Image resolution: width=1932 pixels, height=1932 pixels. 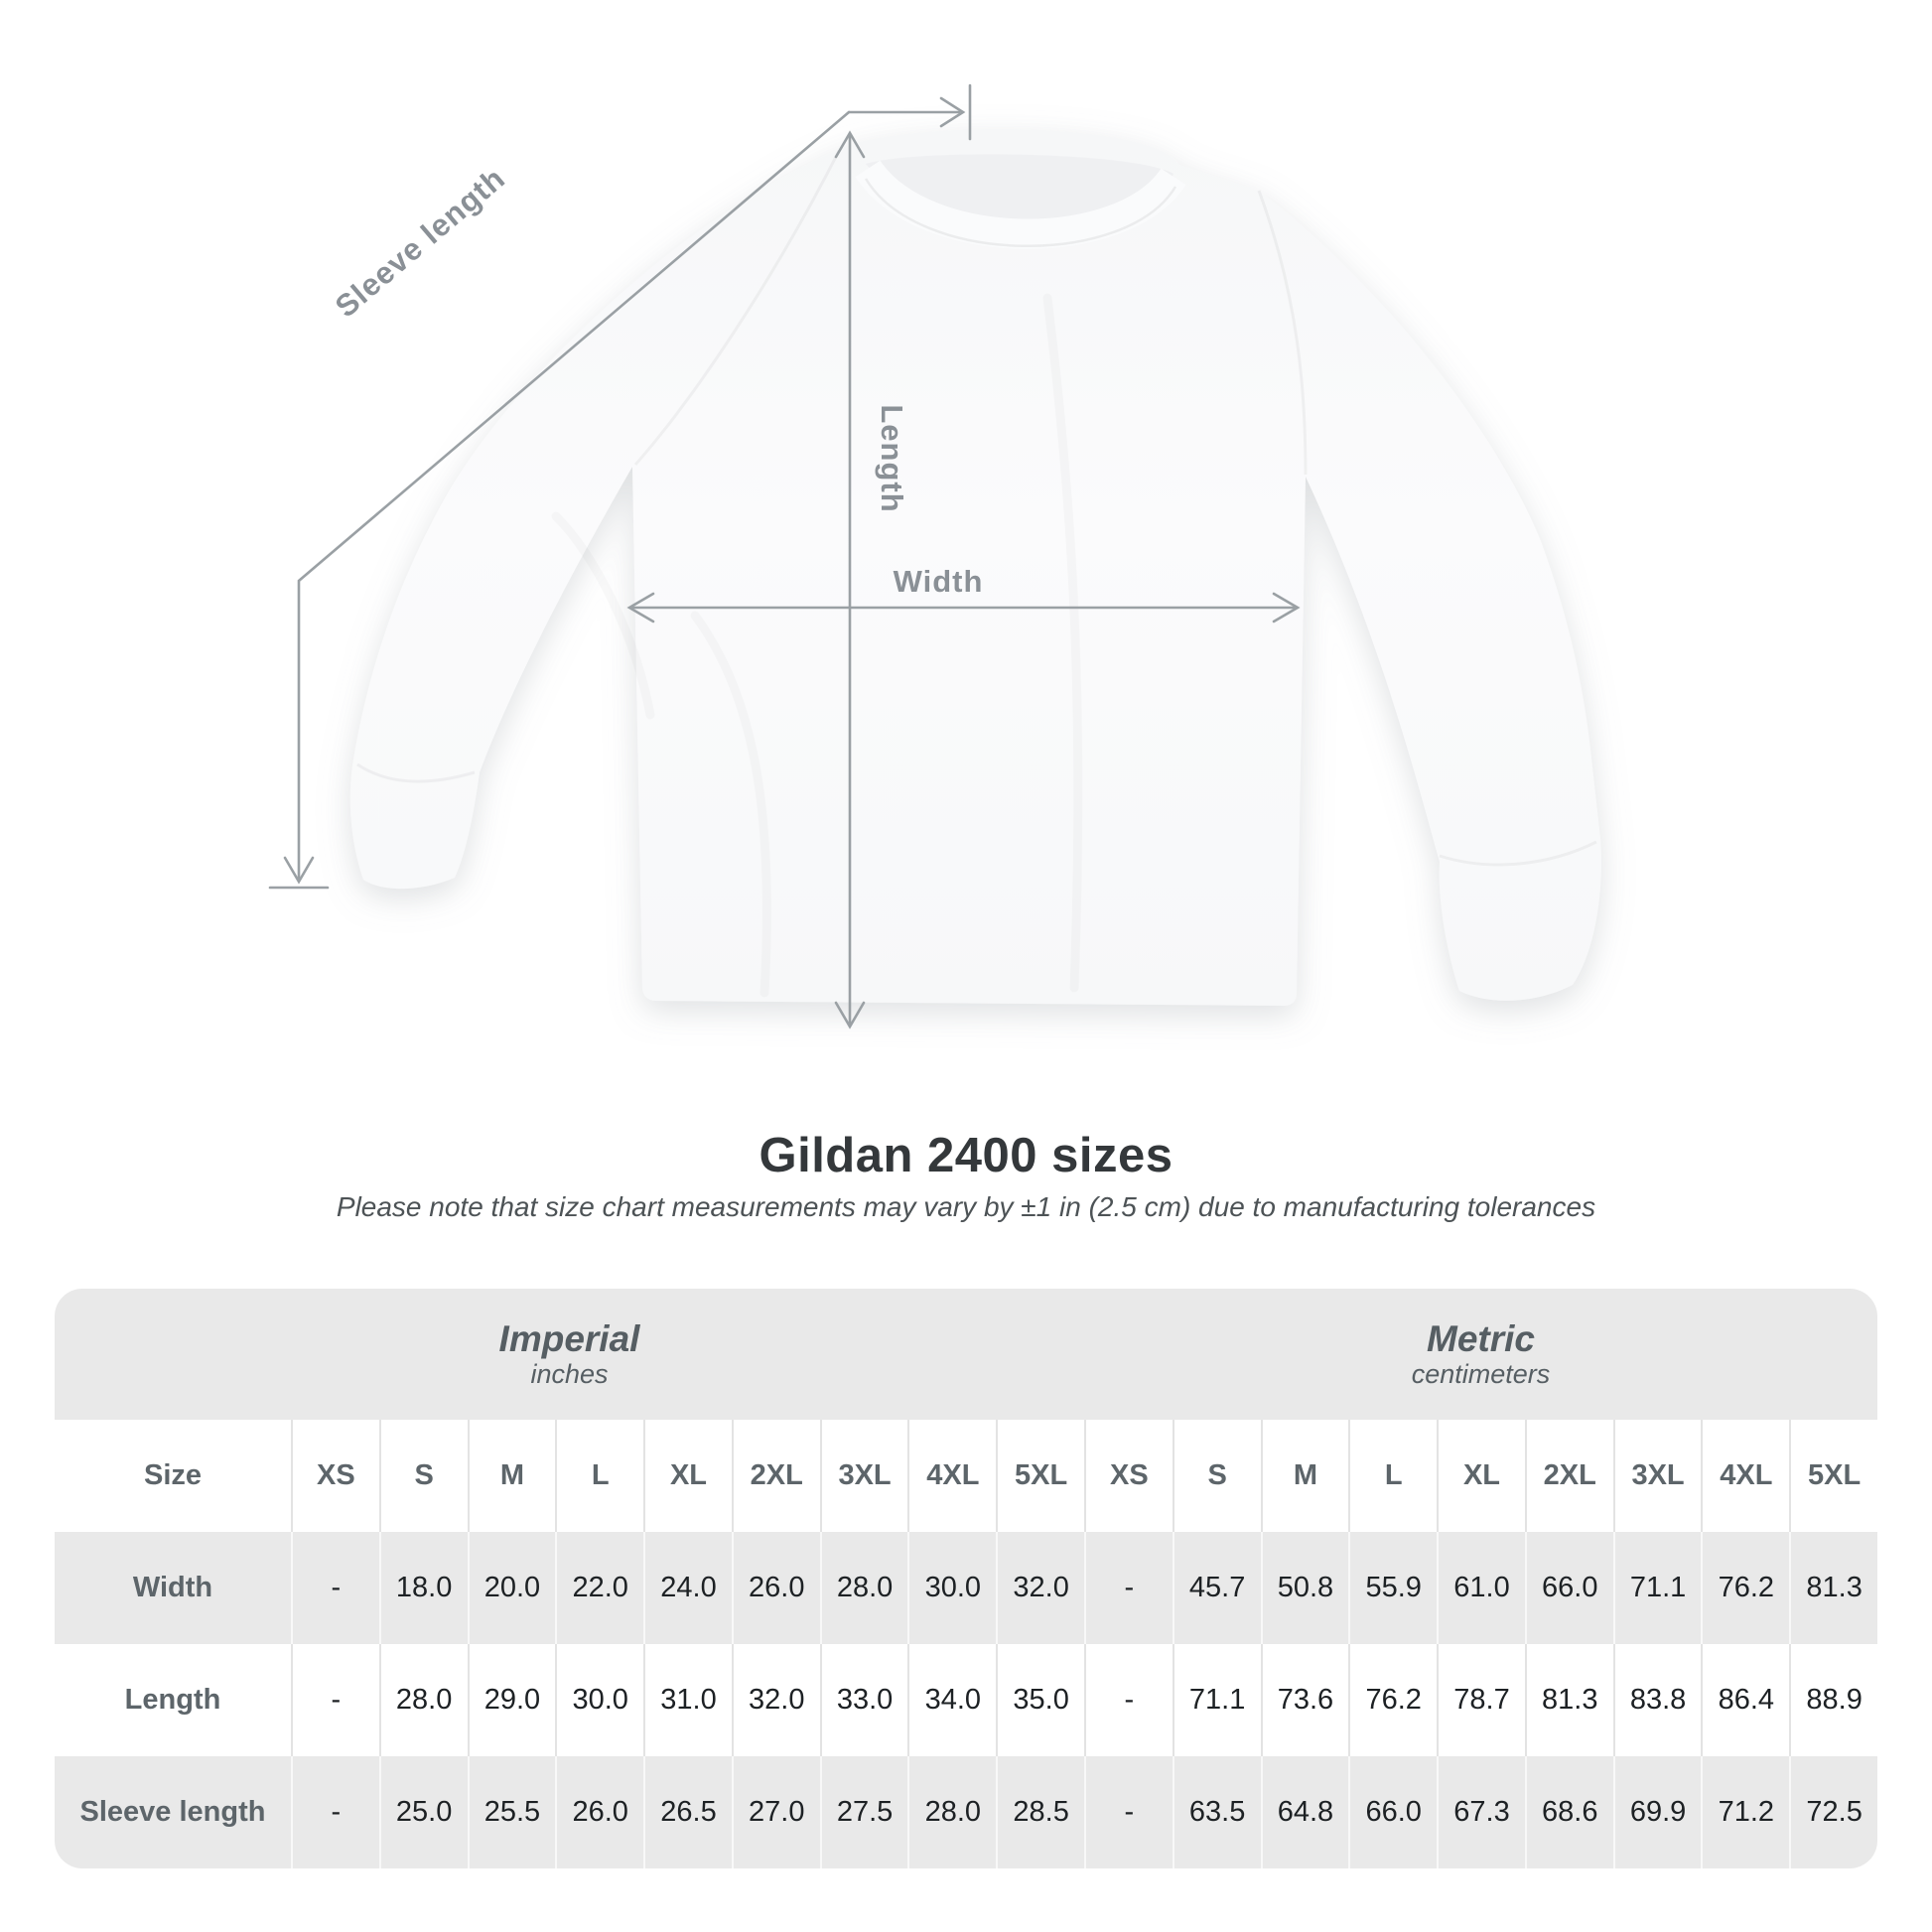 I want to click on size-header-metric-s: S, so click(x=1217, y=1476).